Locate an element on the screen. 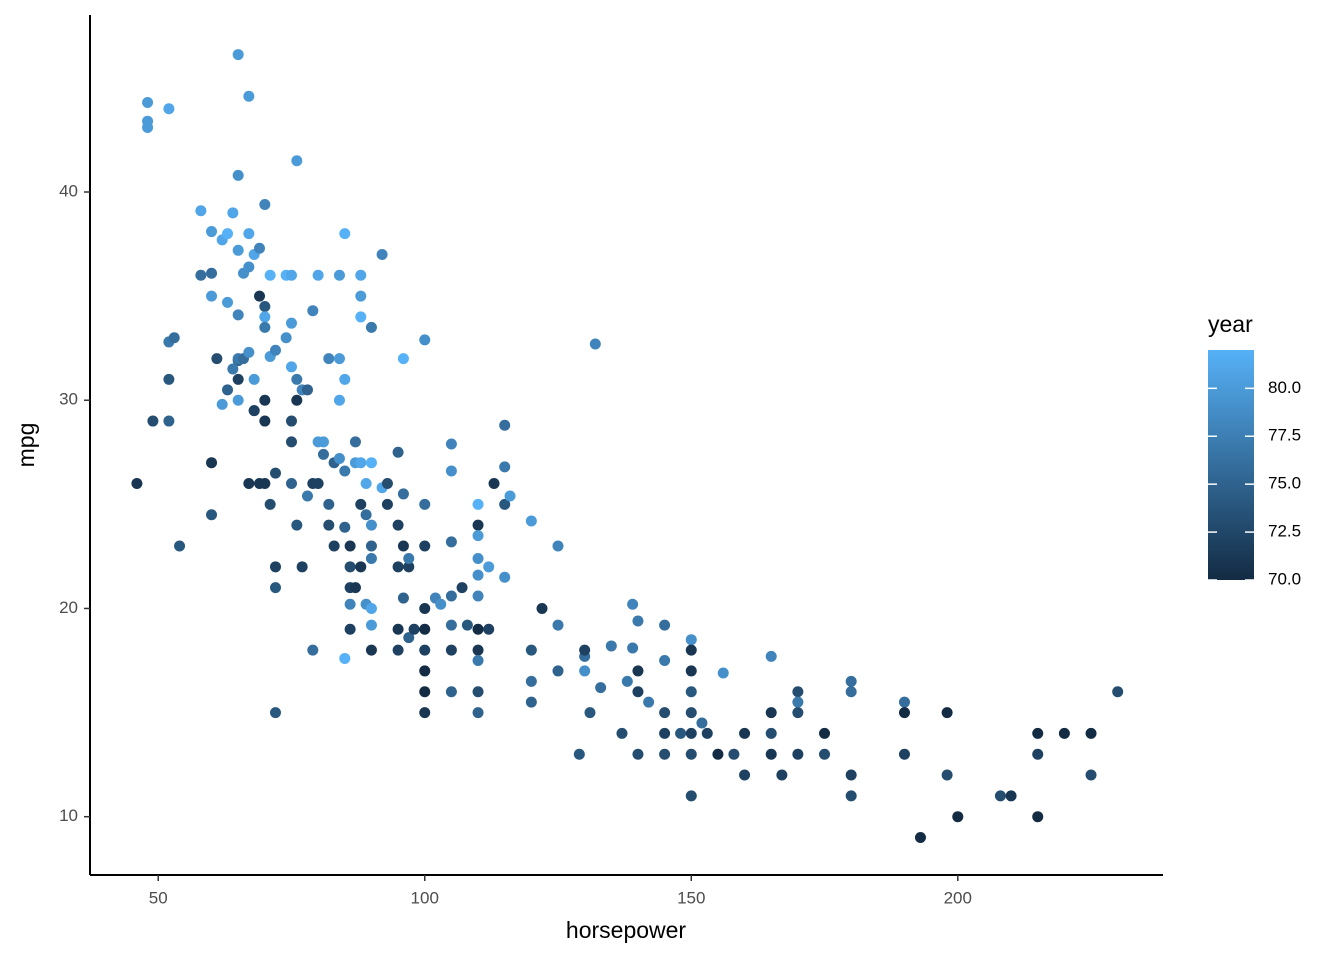 The height and width of the screenshot is (960, 1344). y-tick-label: 20 is located at coordinates (68, 607).